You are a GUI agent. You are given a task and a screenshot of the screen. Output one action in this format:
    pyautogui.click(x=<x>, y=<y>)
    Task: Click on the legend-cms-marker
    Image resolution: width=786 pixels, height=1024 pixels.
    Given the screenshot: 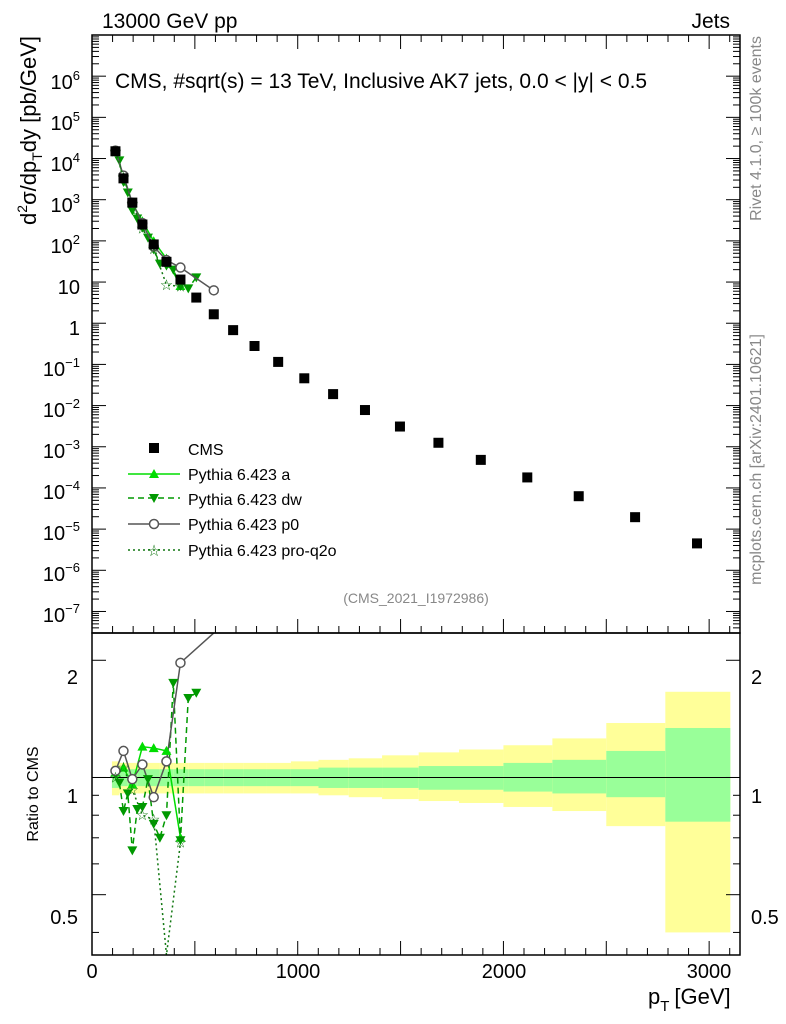 What is the action you would take?
    pyautogui.click(x=154, y=448)
    